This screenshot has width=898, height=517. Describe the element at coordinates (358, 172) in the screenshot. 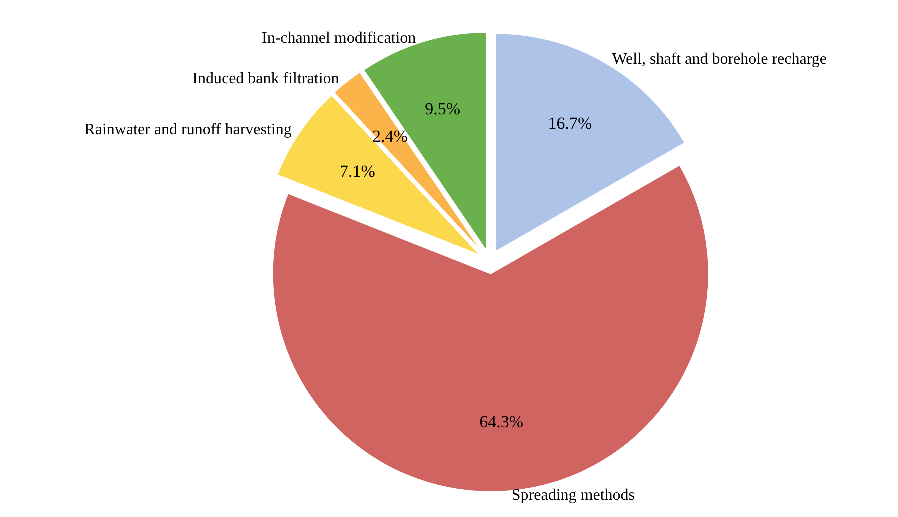

I see `data-label: 7.1%` at that location.